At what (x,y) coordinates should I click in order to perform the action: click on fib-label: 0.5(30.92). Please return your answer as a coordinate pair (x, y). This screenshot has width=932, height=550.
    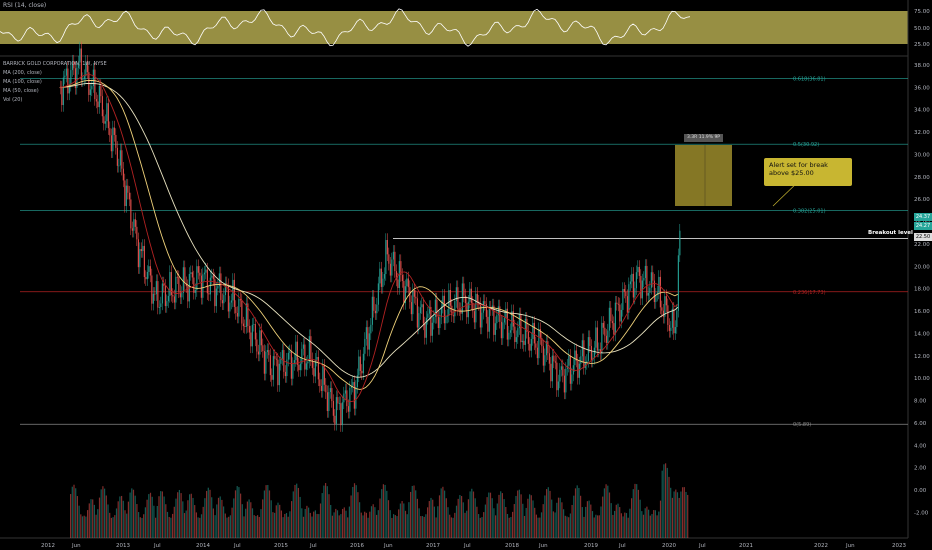
    Looking at the image, I should click on (806, 145).